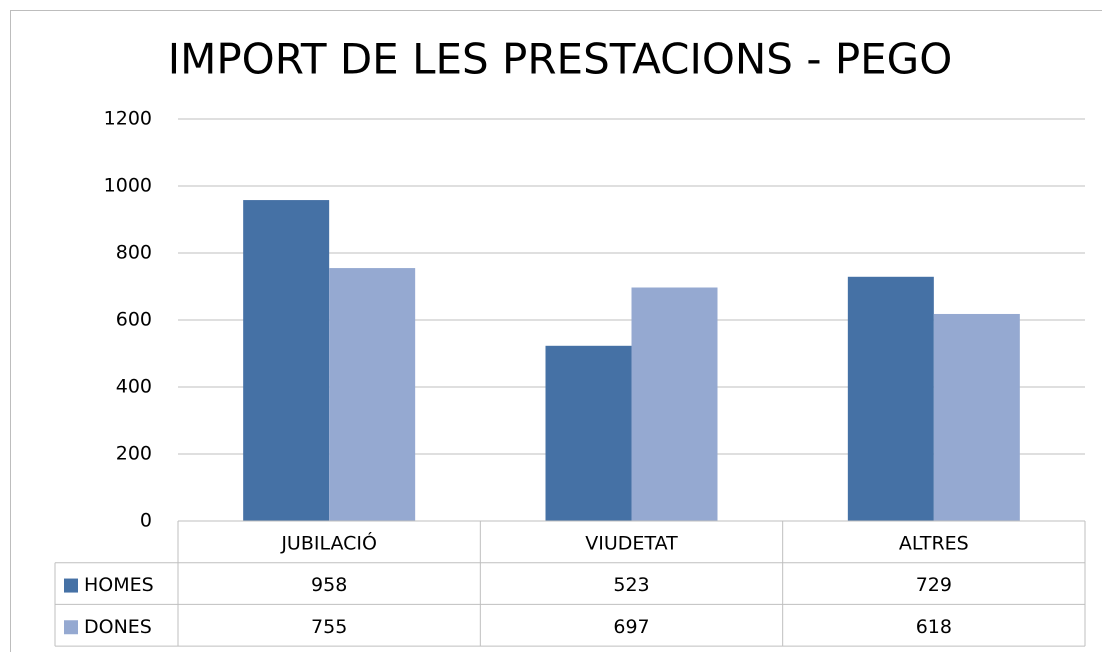 The width and height of the screenshot is (1102, 656). What do you see at coordinates (934, 627) in the screenshot?
I see `table-value: 618` at bounding box center [934, 627].